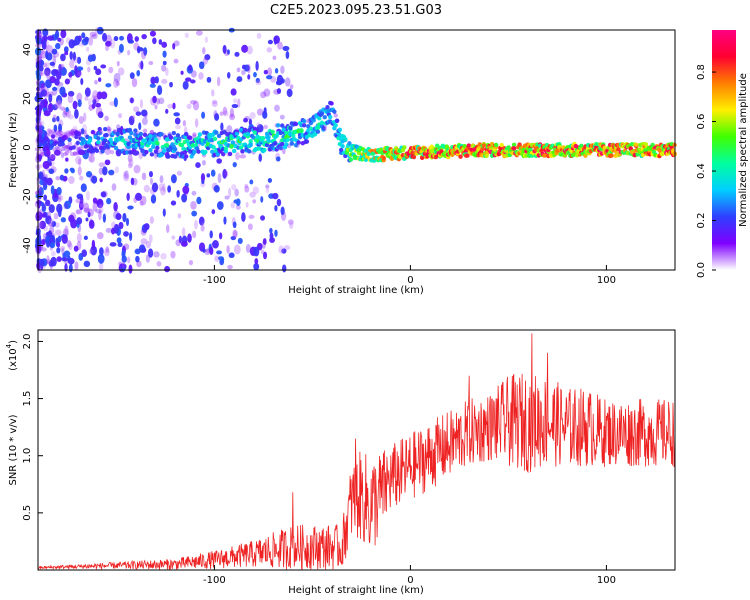 The height and width of the screenshot is (600, 750). Describe the element at coordinates (27, 49) in the screenshot. I see `spectrogram-y-tick-label: 40` at that location.